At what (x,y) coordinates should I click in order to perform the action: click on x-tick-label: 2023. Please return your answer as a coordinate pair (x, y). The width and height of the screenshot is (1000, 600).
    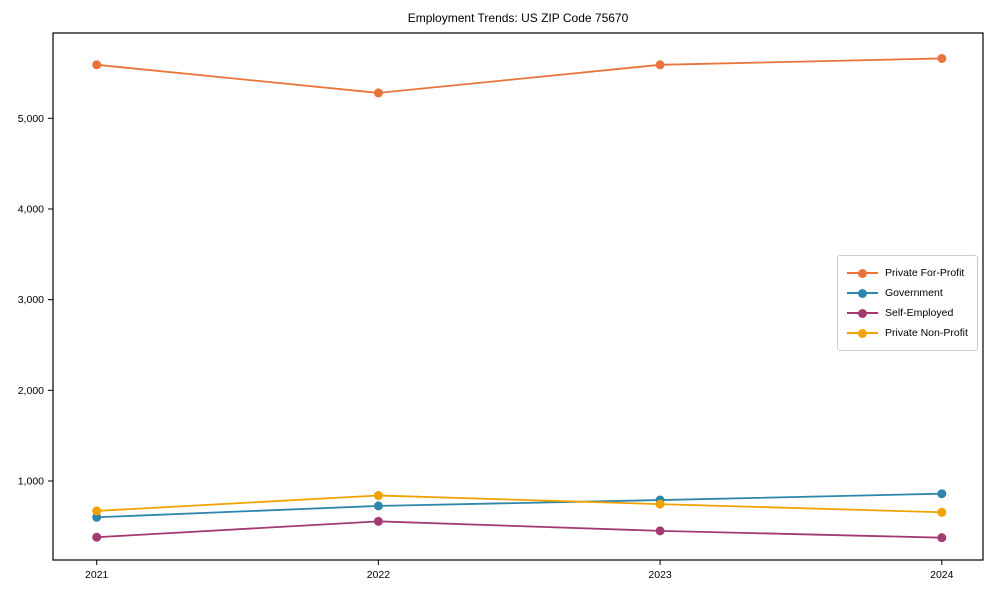
    Looking at the image, I should click on (660, 575).